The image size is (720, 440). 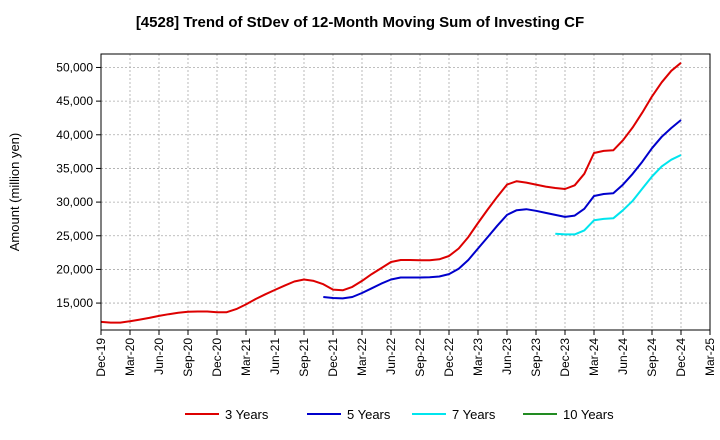 I want to click on x-tick-label: Sep-21, so click(x=304, y=357).